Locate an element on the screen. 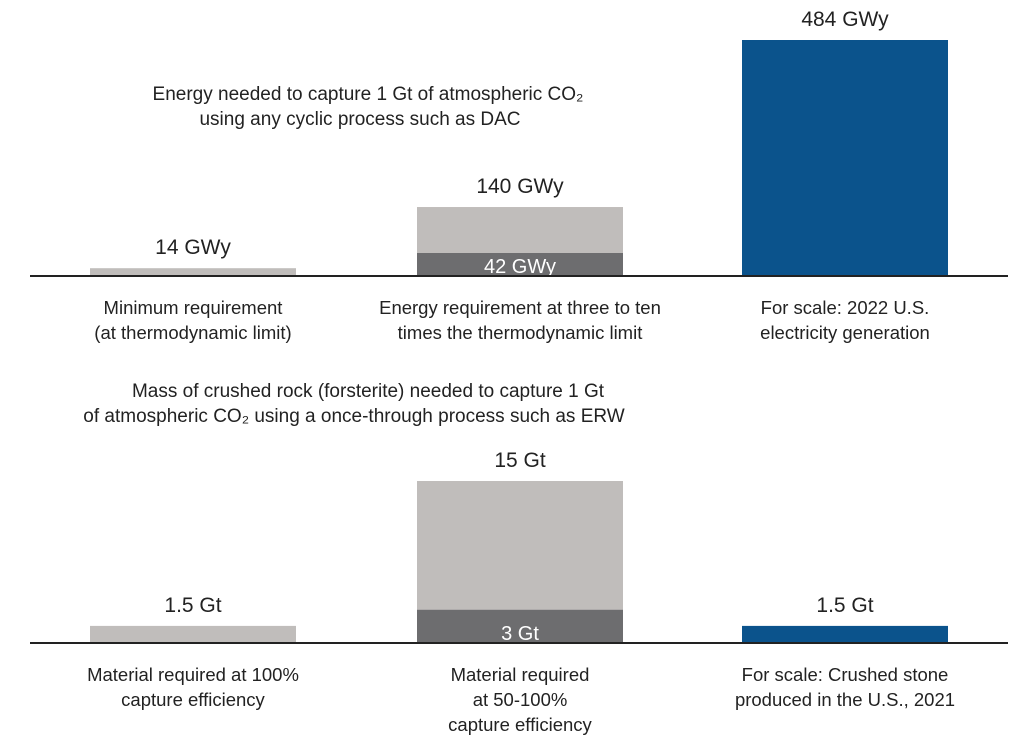 Image resolution: width=1024 pixels, height=754 pixels. category-label-0-1-0: Energy requirement at three to ten is located at coordinates (520, 307).